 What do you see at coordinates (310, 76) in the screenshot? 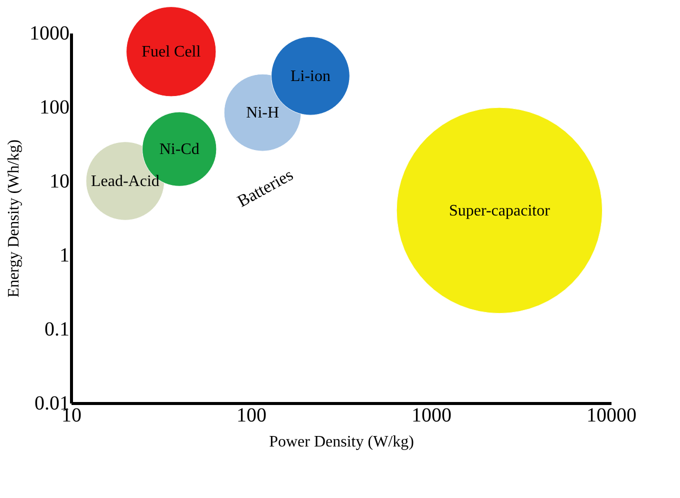
I see `series-label: Li-ion` at bounding box center [310, 76].